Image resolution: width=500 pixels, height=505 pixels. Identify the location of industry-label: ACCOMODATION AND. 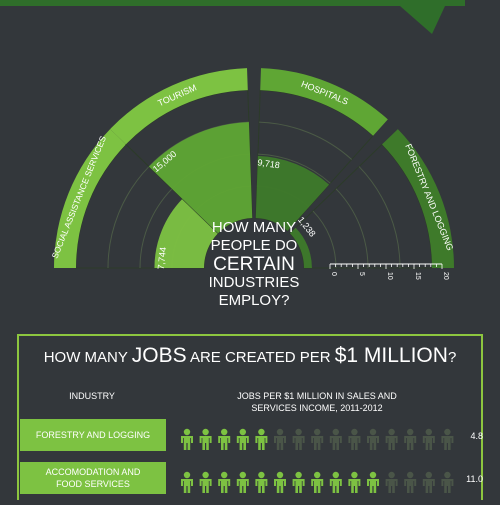
(93, 472).